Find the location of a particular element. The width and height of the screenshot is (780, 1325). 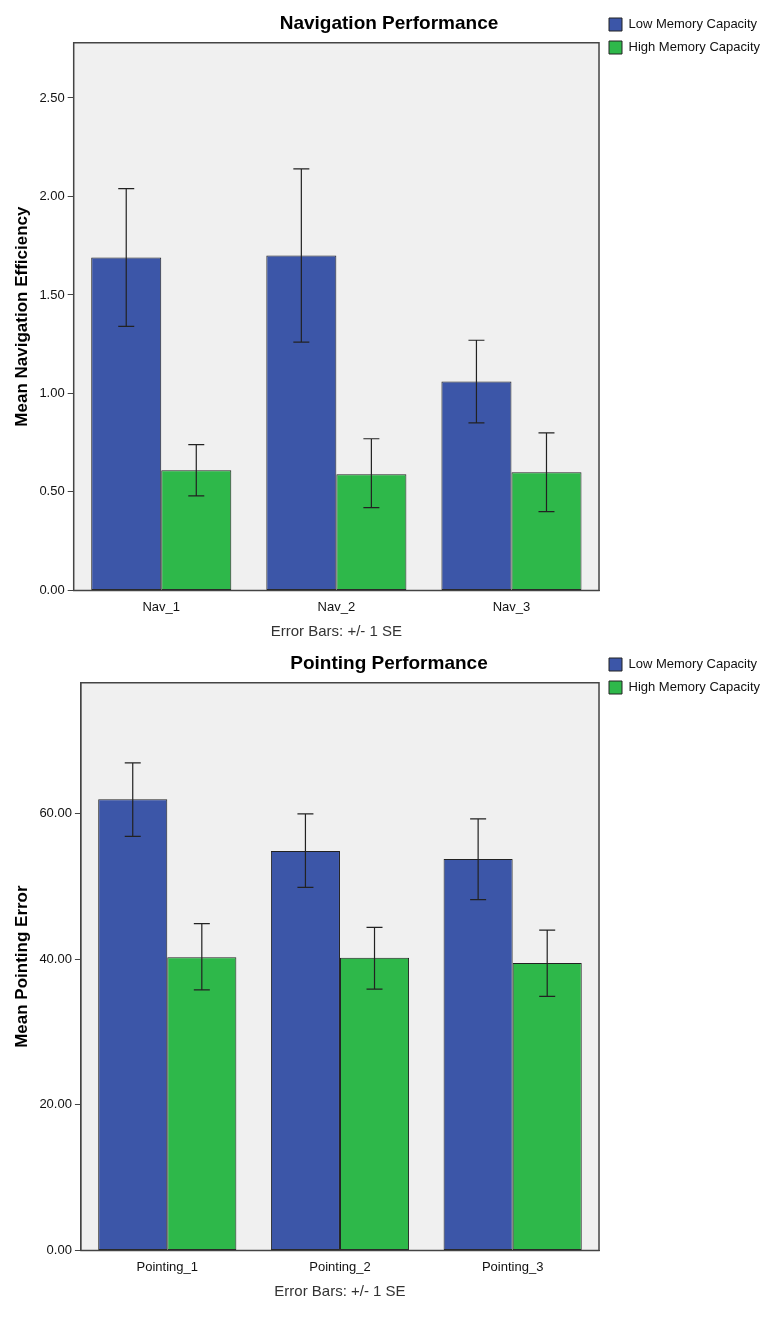

y-tick-label: 1.00 is located at coordinates (52, 392).